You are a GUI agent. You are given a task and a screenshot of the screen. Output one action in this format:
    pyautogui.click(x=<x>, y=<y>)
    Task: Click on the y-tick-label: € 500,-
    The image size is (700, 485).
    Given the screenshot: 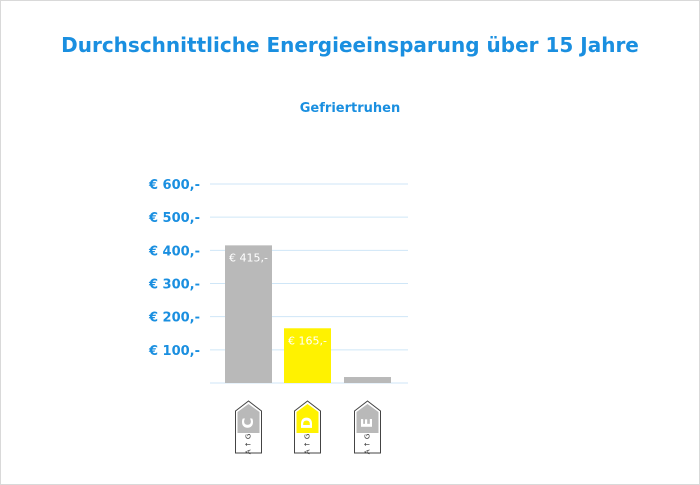 What is the action you would take?
    pyautogui.click(x=174, y=218)
    